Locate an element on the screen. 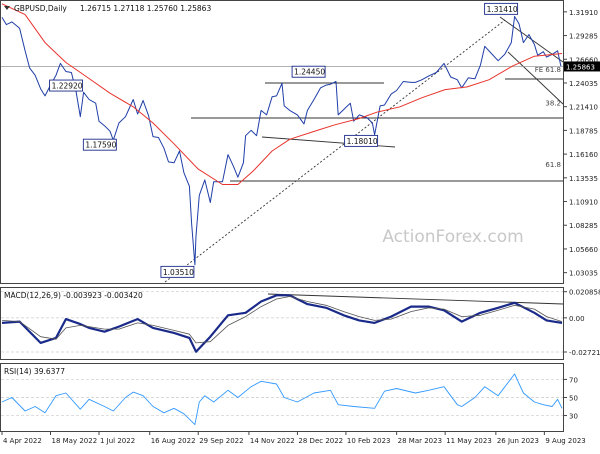 The width and height of the screenshot is (600, 454). x-tick-label: 28 Mar 2023 is located at coordinates (420, 441).